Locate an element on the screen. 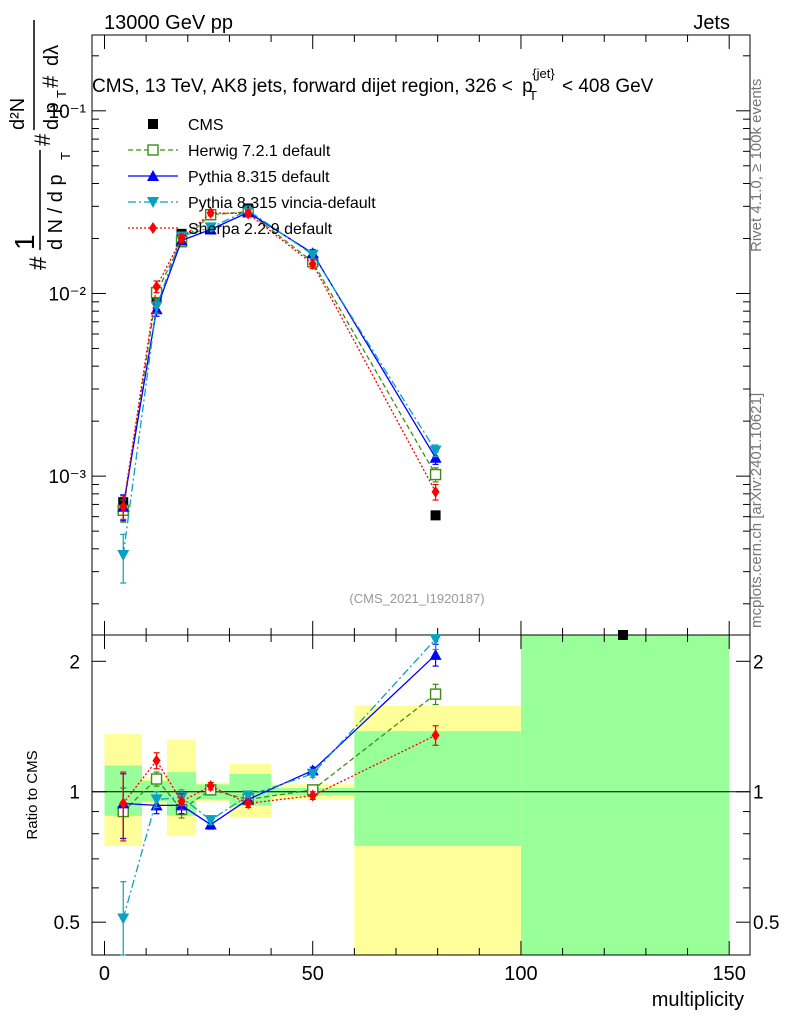 The image size is (786, 1024). y-tick-label-ratio: 1 is located at coordinates (74, 793).